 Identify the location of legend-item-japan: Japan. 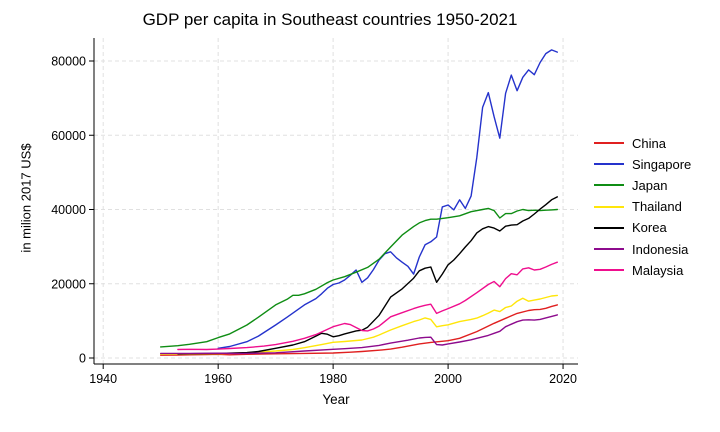
(631, 185).